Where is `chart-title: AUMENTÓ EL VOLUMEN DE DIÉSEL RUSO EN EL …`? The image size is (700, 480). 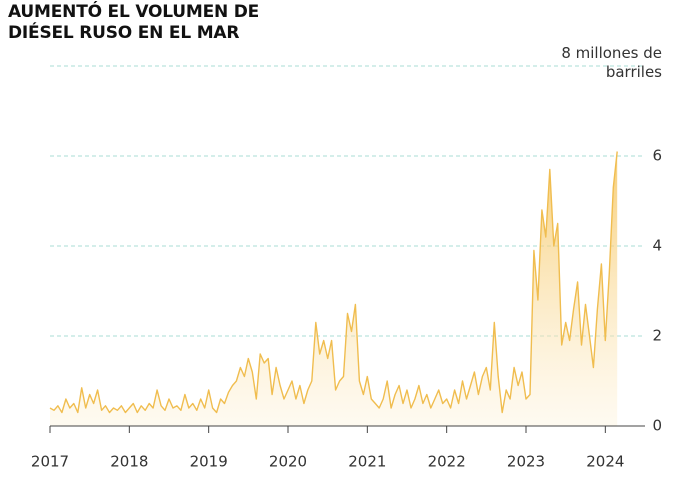 chart-title: AUMENTÓ EL VOLUMEN DE DIÉSEL RUSO EN EL … is located at coordinates (134, 22).